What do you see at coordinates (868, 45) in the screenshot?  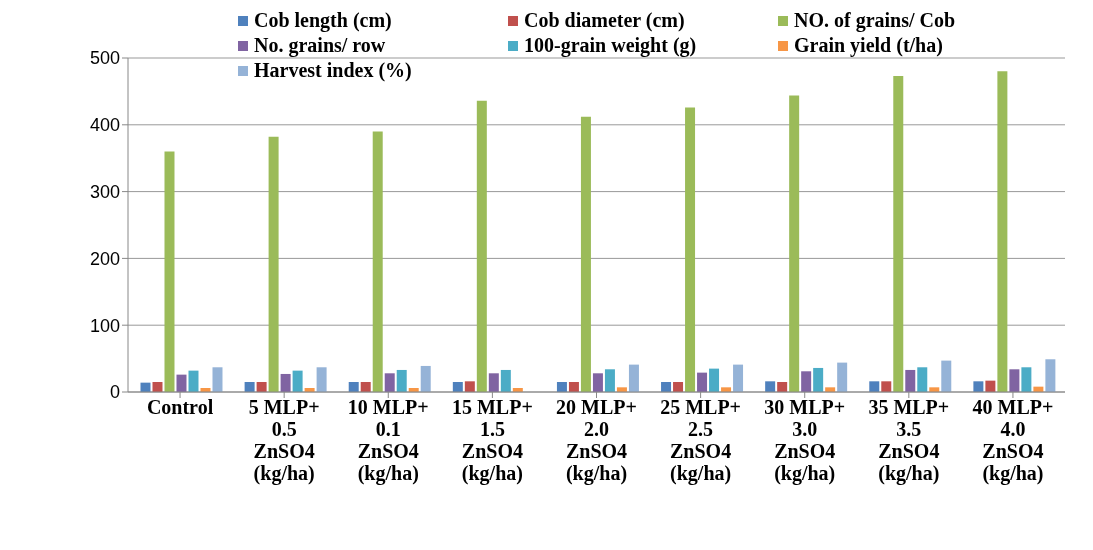 I see `legend-label: Grain yield (t/ha)` at bounding box center [868, 45].